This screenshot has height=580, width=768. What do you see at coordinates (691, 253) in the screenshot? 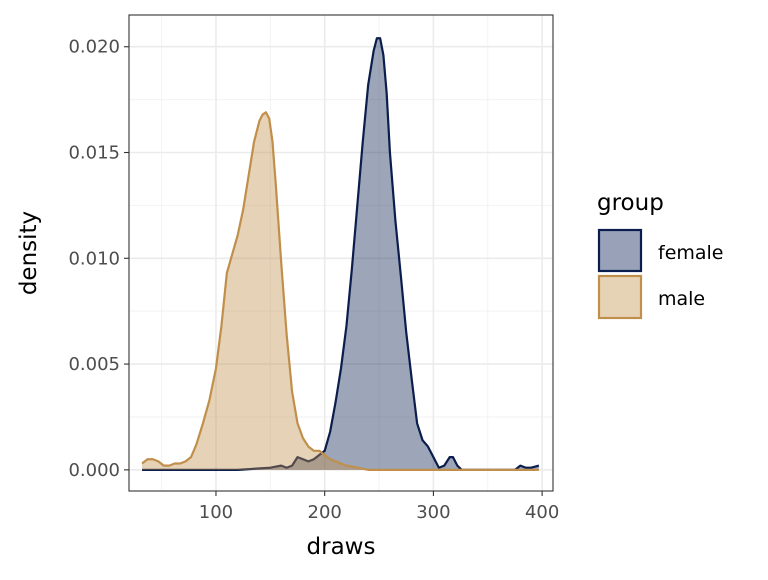
I see `legend-label-female: female` at bounding box center [691, 253].